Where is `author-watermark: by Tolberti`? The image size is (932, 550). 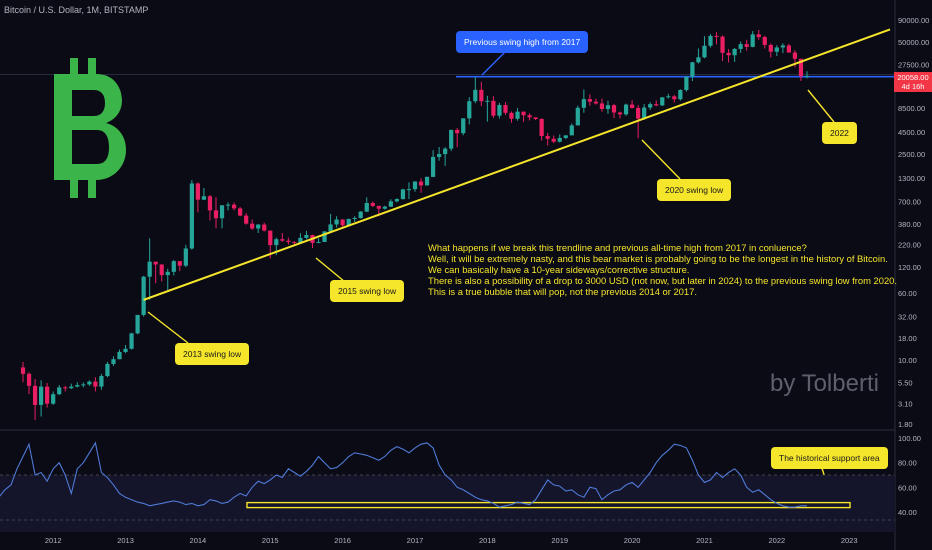
author-watermark: by Tolberti is located at coordinates (824, 383).